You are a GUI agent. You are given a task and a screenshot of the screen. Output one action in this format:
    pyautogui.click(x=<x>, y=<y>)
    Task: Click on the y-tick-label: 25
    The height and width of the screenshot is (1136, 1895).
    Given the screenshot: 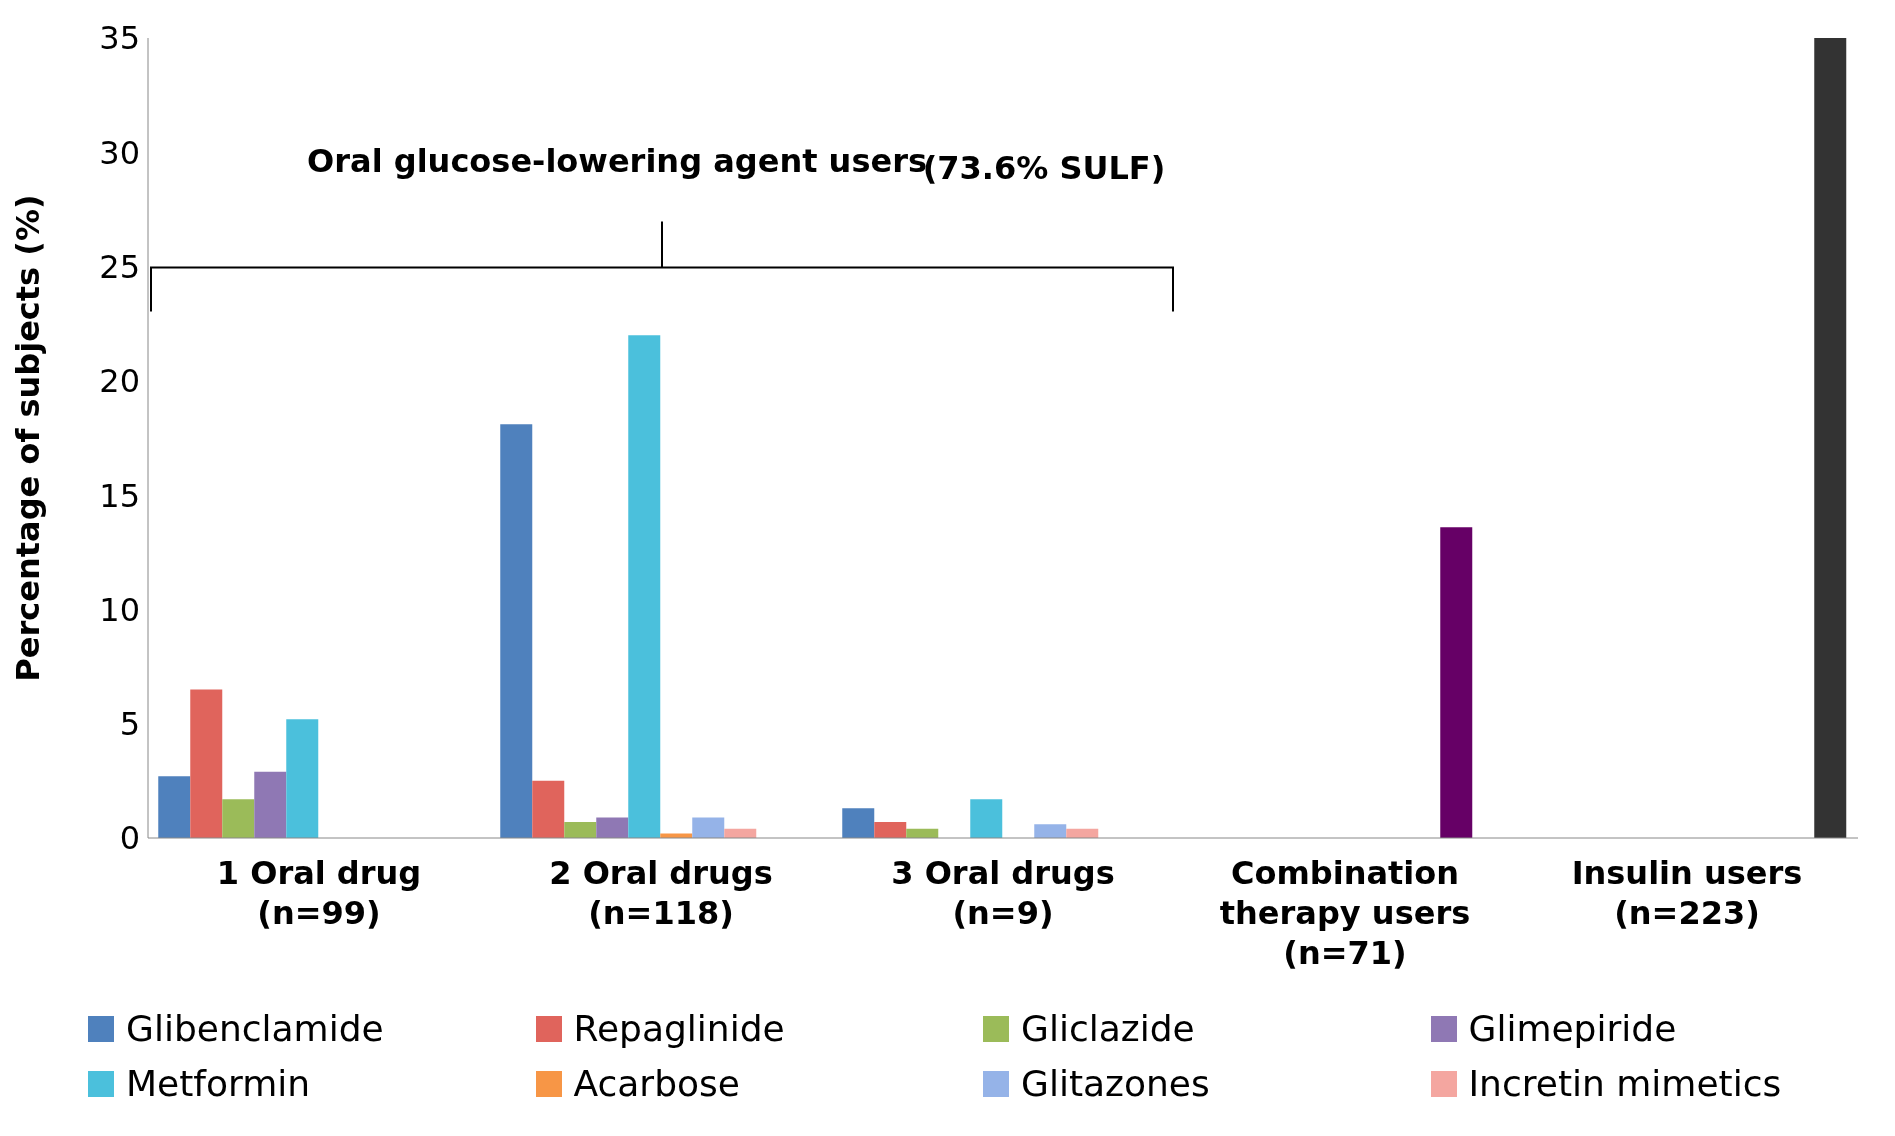 What is the action you would take?
    pyautogui.click(x=119, y=266)
    